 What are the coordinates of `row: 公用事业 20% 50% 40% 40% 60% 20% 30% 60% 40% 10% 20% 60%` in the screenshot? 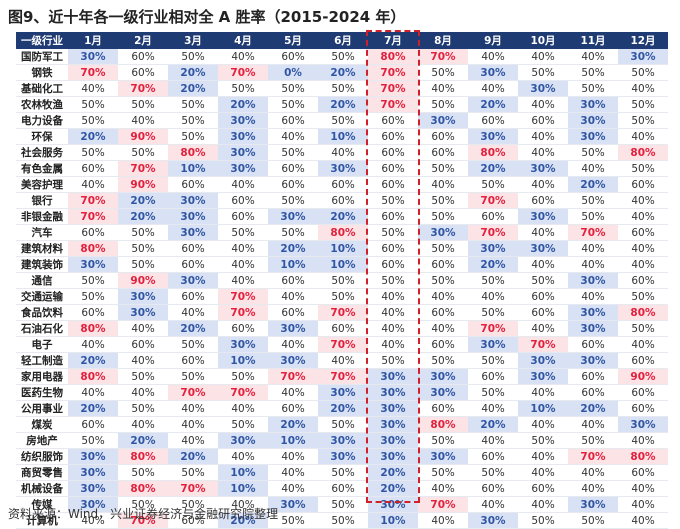 It's located at (342, 408).